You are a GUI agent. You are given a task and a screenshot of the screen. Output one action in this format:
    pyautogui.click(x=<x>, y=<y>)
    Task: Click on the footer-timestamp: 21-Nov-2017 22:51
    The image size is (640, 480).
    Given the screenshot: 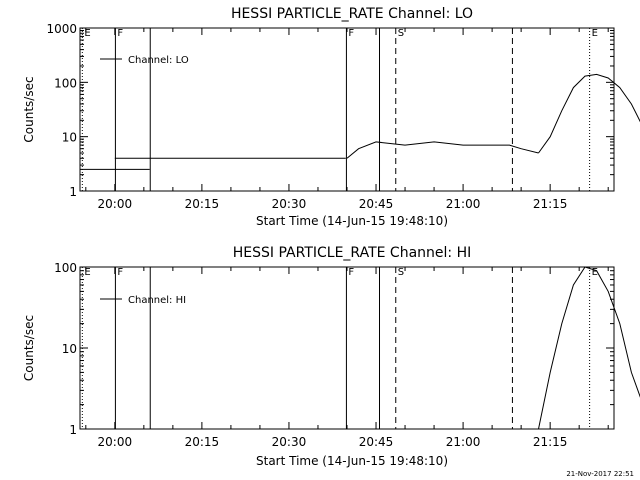 What is the action you would take?
    pyautogui.click(x=600, y=474)
    